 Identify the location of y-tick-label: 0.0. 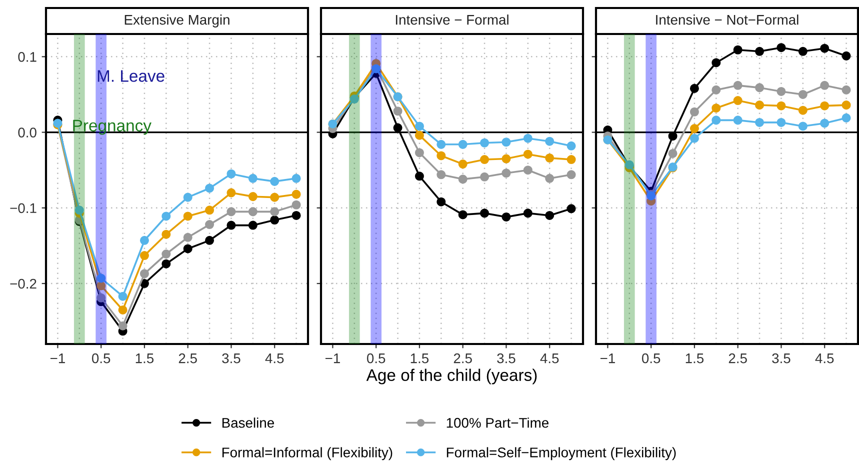
(27, 133).